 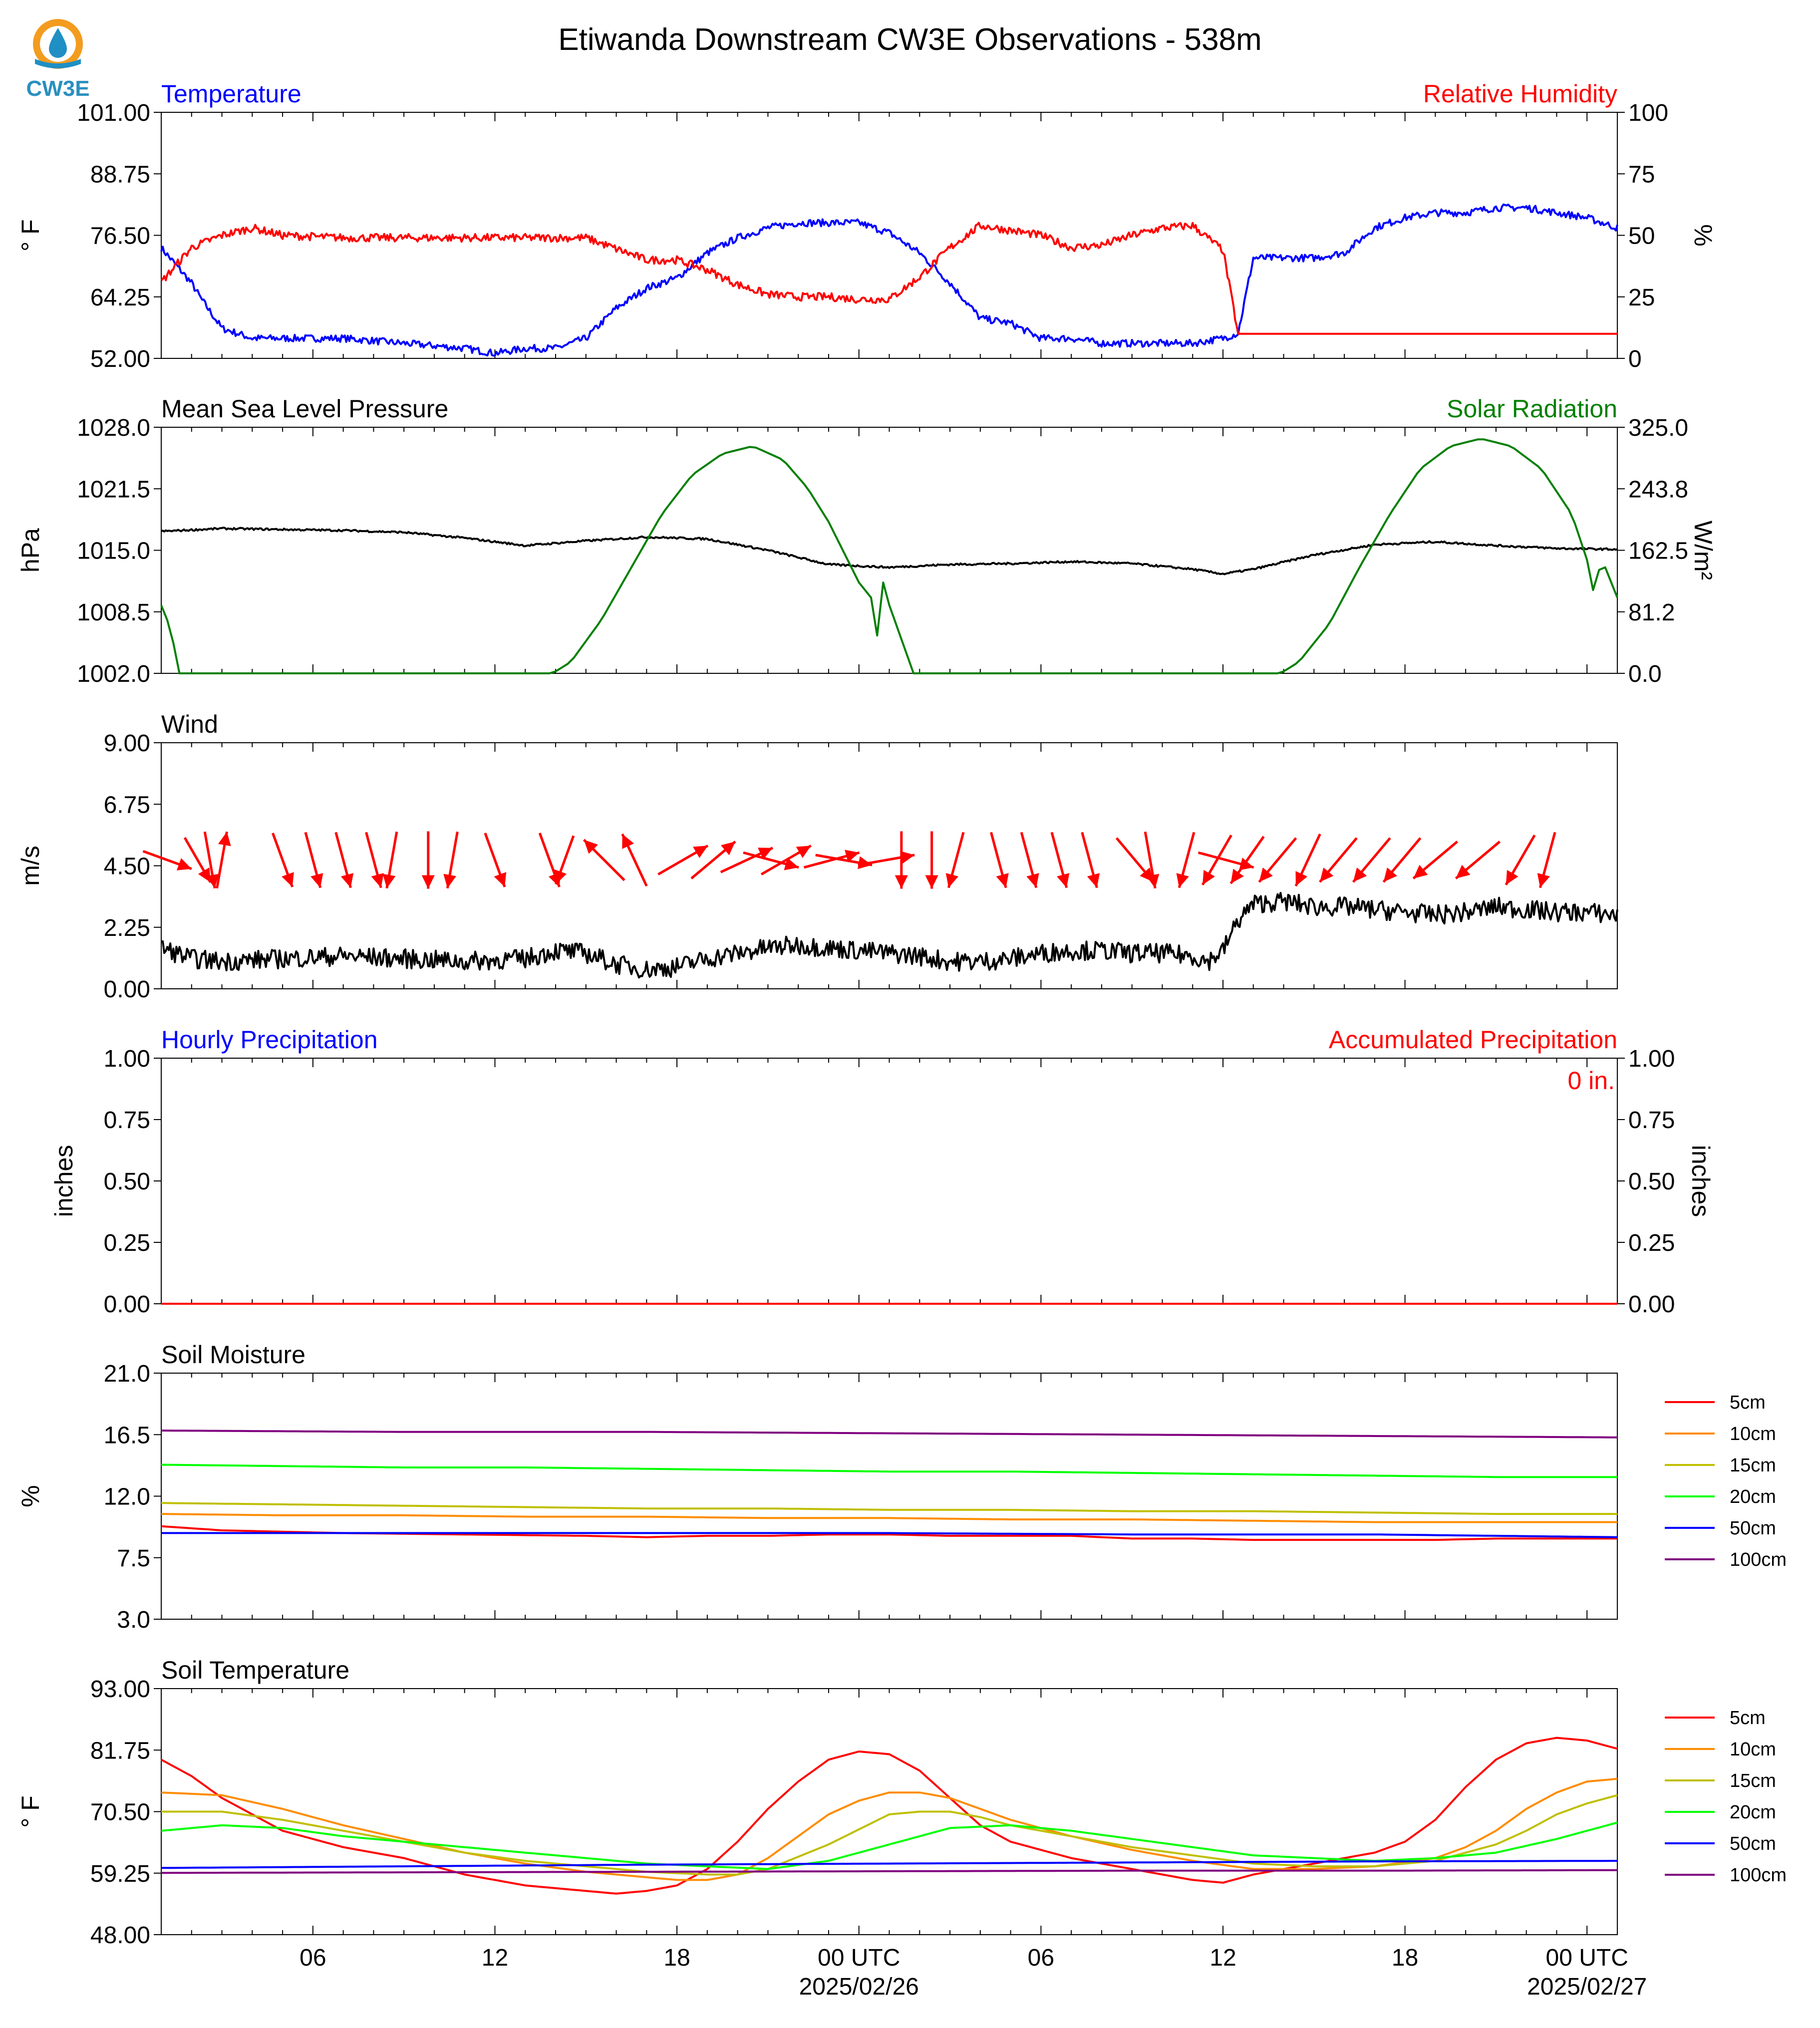 What do you see at coordinates (859, 1987) in the screenshot?
I see `x-date-label: 2025/02/26` at bounding box center [859, 1987].